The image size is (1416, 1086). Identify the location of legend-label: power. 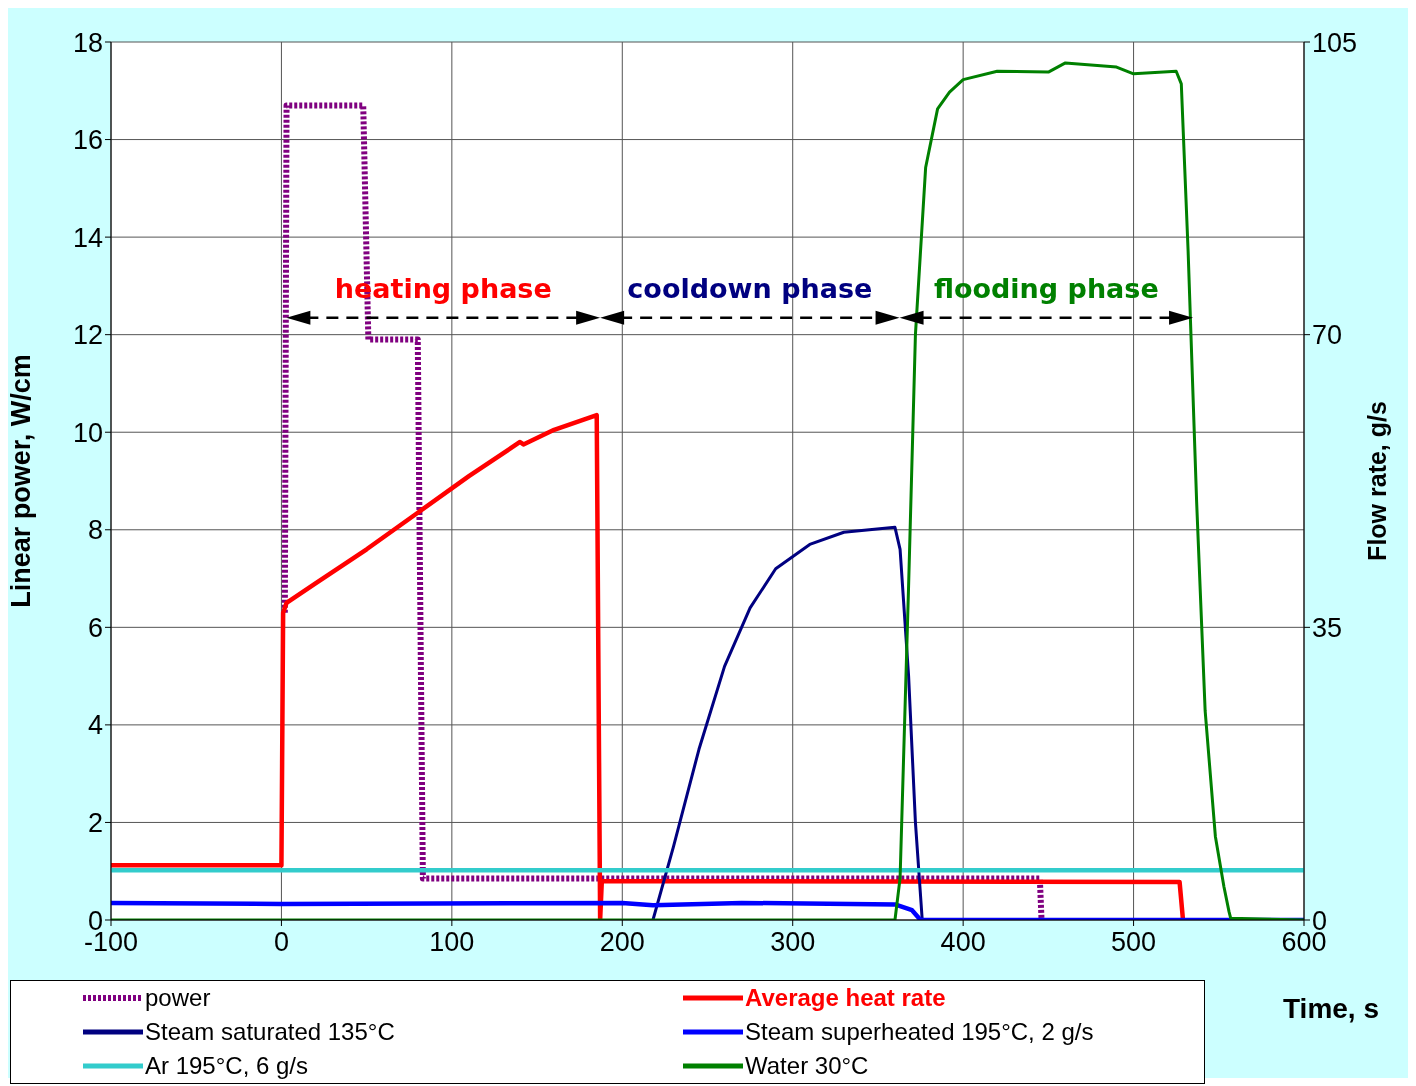
(178, 998).